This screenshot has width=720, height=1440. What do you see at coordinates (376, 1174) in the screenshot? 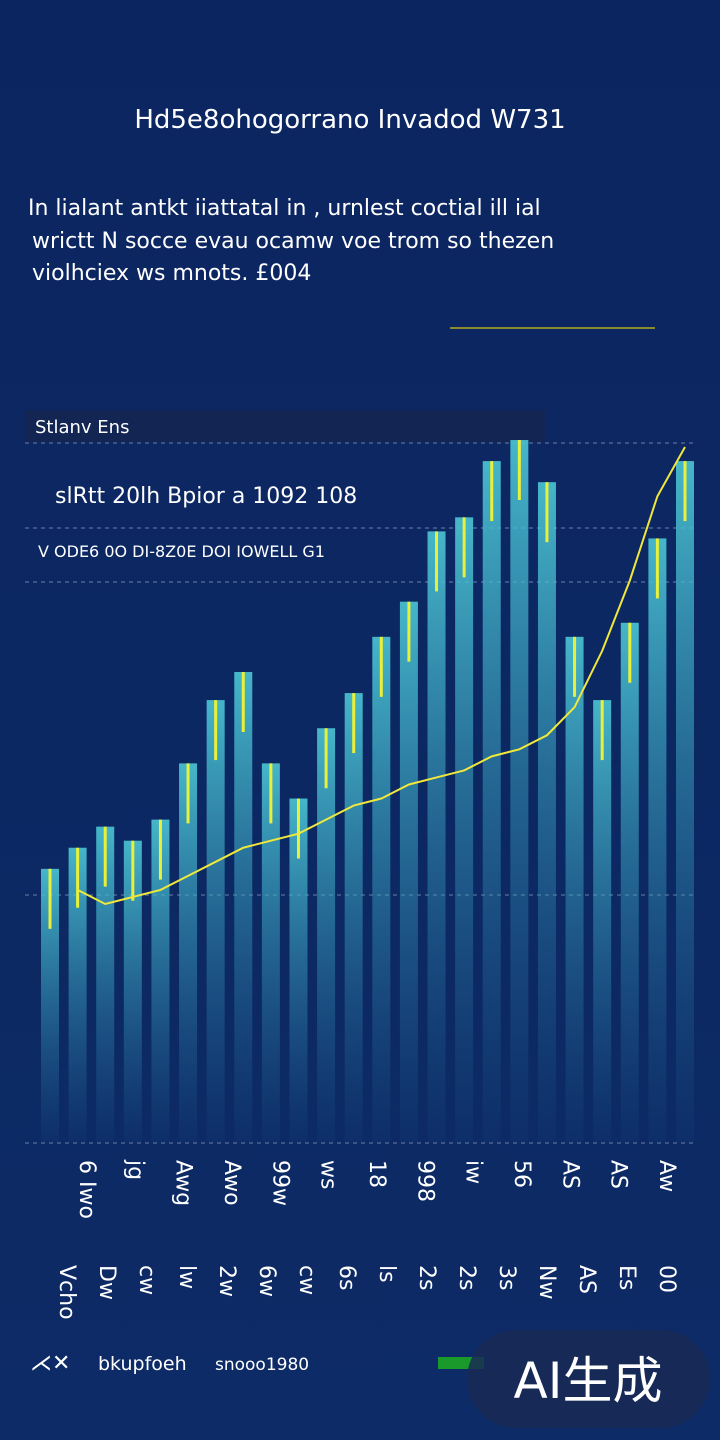
I see `x-label: 18` at bounding box center [376, 1174].